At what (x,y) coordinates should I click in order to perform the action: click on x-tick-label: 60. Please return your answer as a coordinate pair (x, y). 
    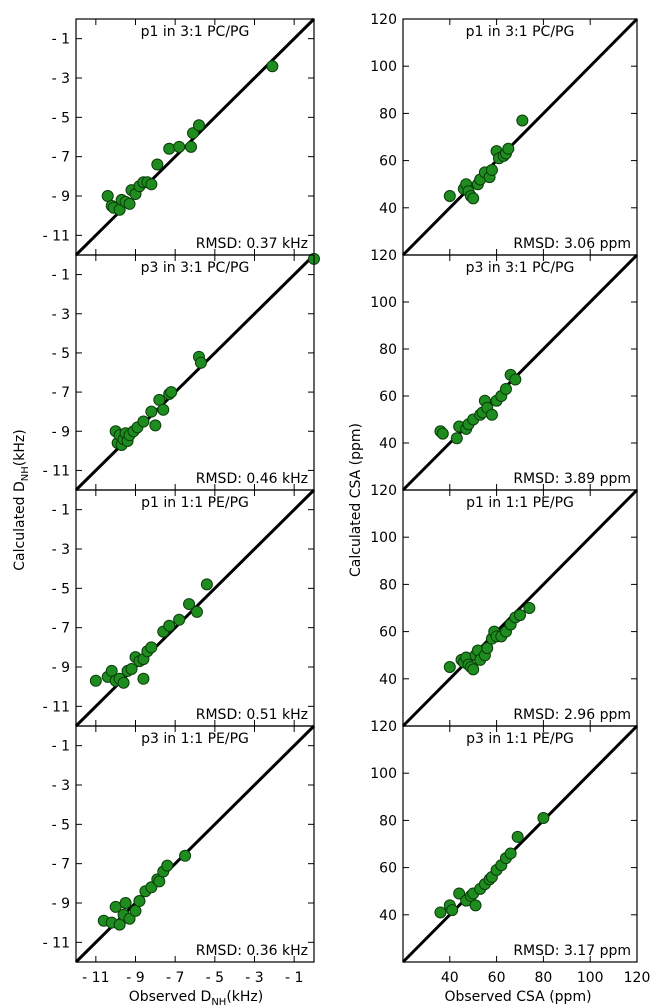
    Looking at the image, I should click on (497, 978).